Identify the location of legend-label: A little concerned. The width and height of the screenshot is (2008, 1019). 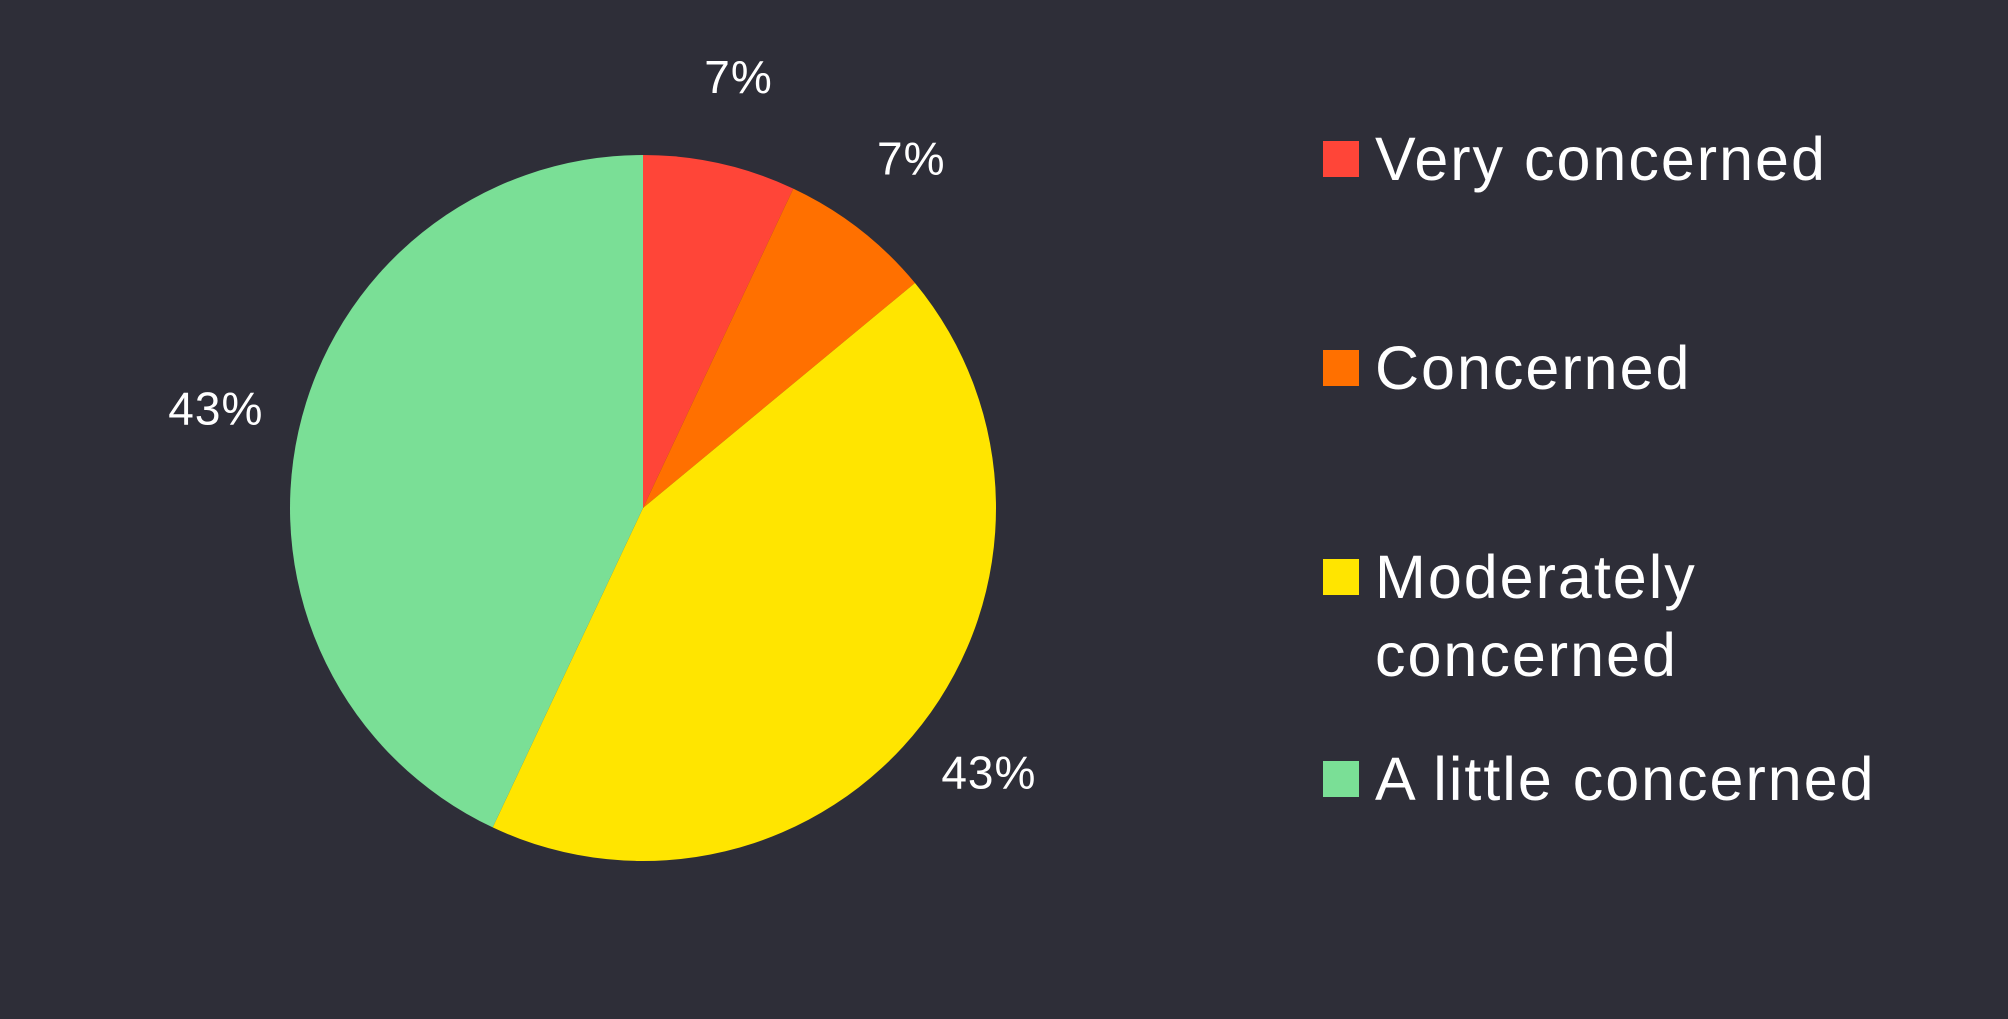
(1625, 779).